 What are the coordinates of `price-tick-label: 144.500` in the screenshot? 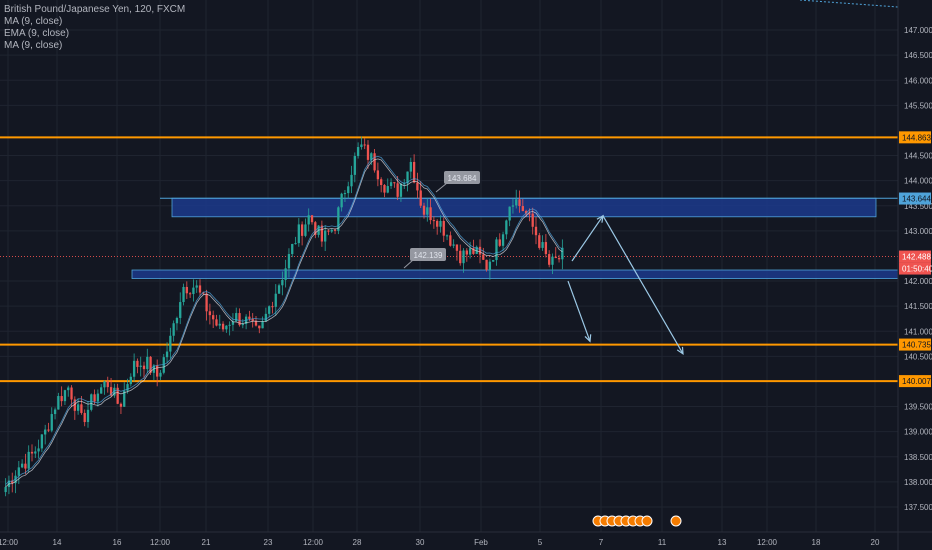 It's located at (918, 156).